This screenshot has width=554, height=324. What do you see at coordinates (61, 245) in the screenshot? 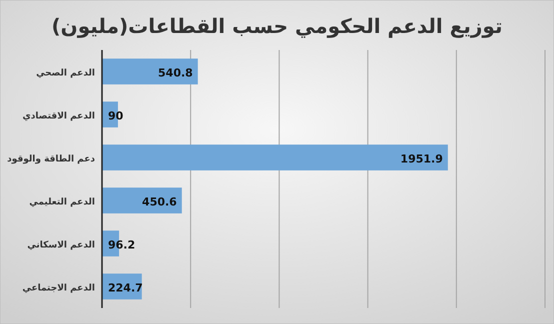
I see `y-tick-label: الدعم الاسكاني` at bounding box center [61, 245].